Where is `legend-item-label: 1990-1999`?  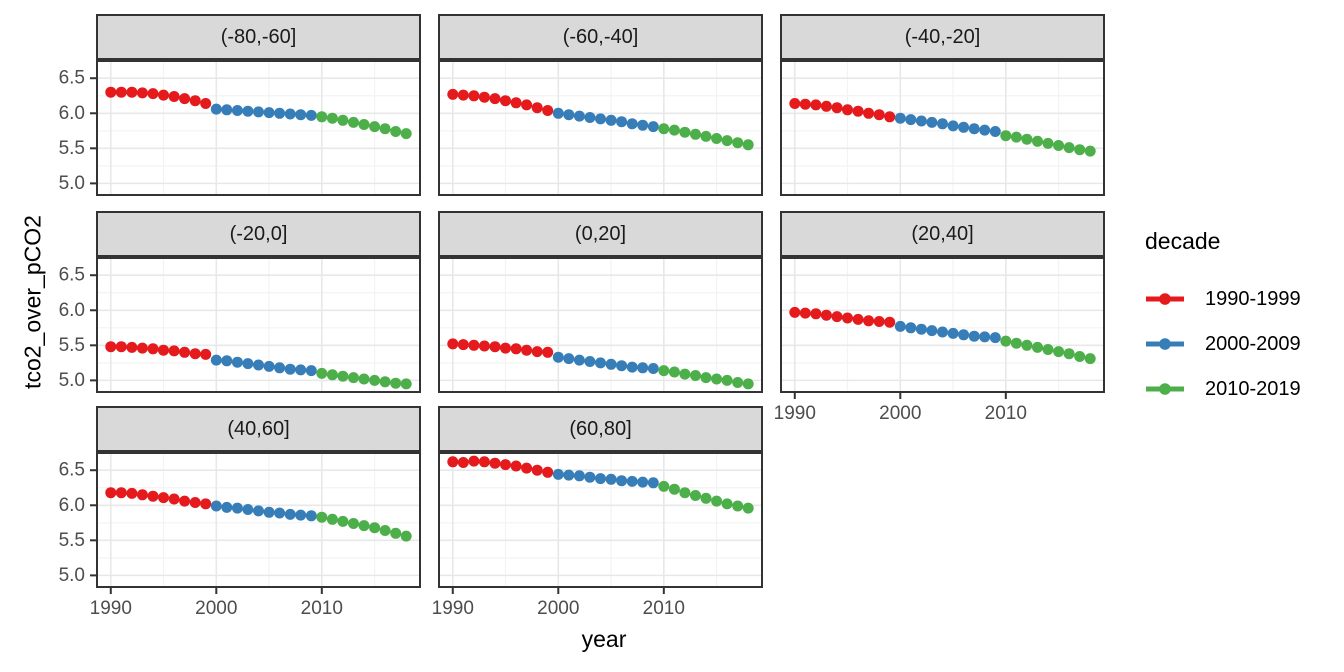 legend-item-label: 1990-1999 is located at coordinates (1253, 298).